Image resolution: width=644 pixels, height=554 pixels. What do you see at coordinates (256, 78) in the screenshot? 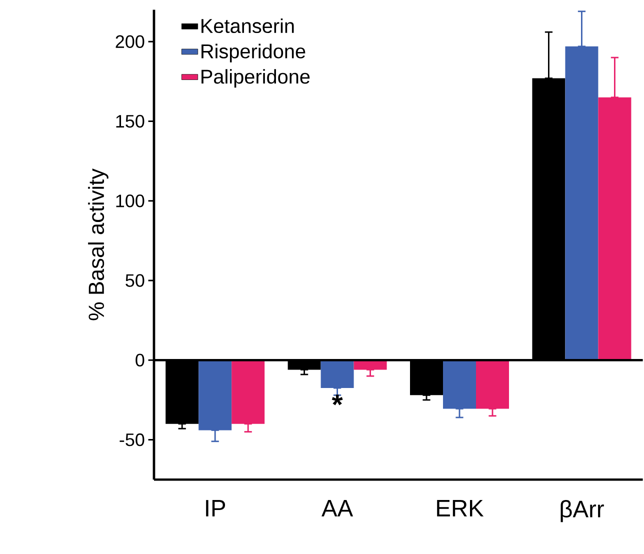
I see `legend-label: Paliperidone` at bounding box center [256, 78].